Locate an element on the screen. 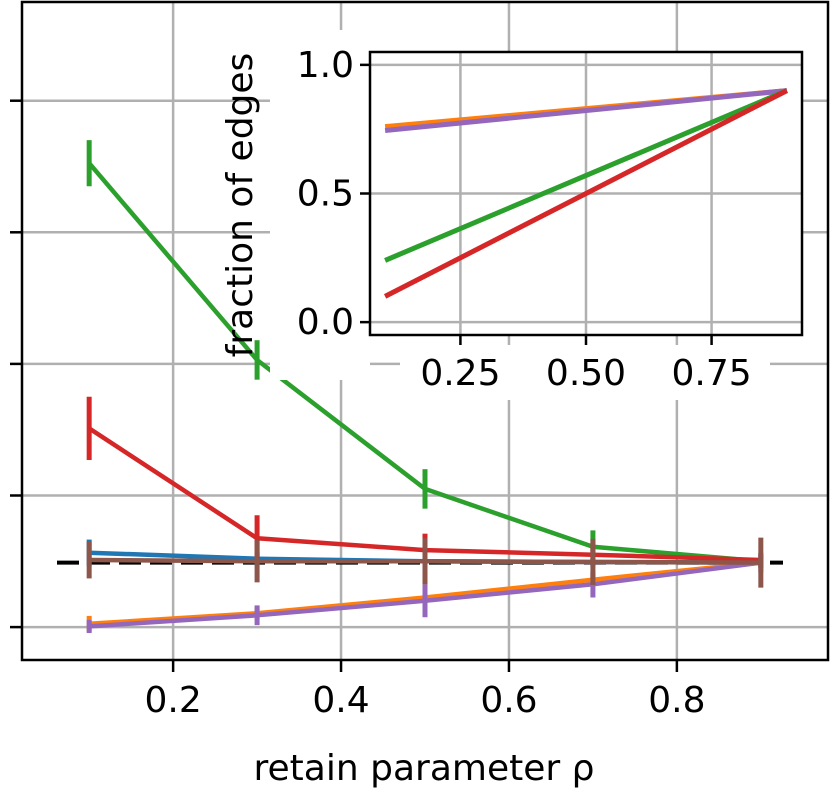 The image size is (832, 807). x-axis-label: retain parameter ρ is located at coordinates (424, 768).